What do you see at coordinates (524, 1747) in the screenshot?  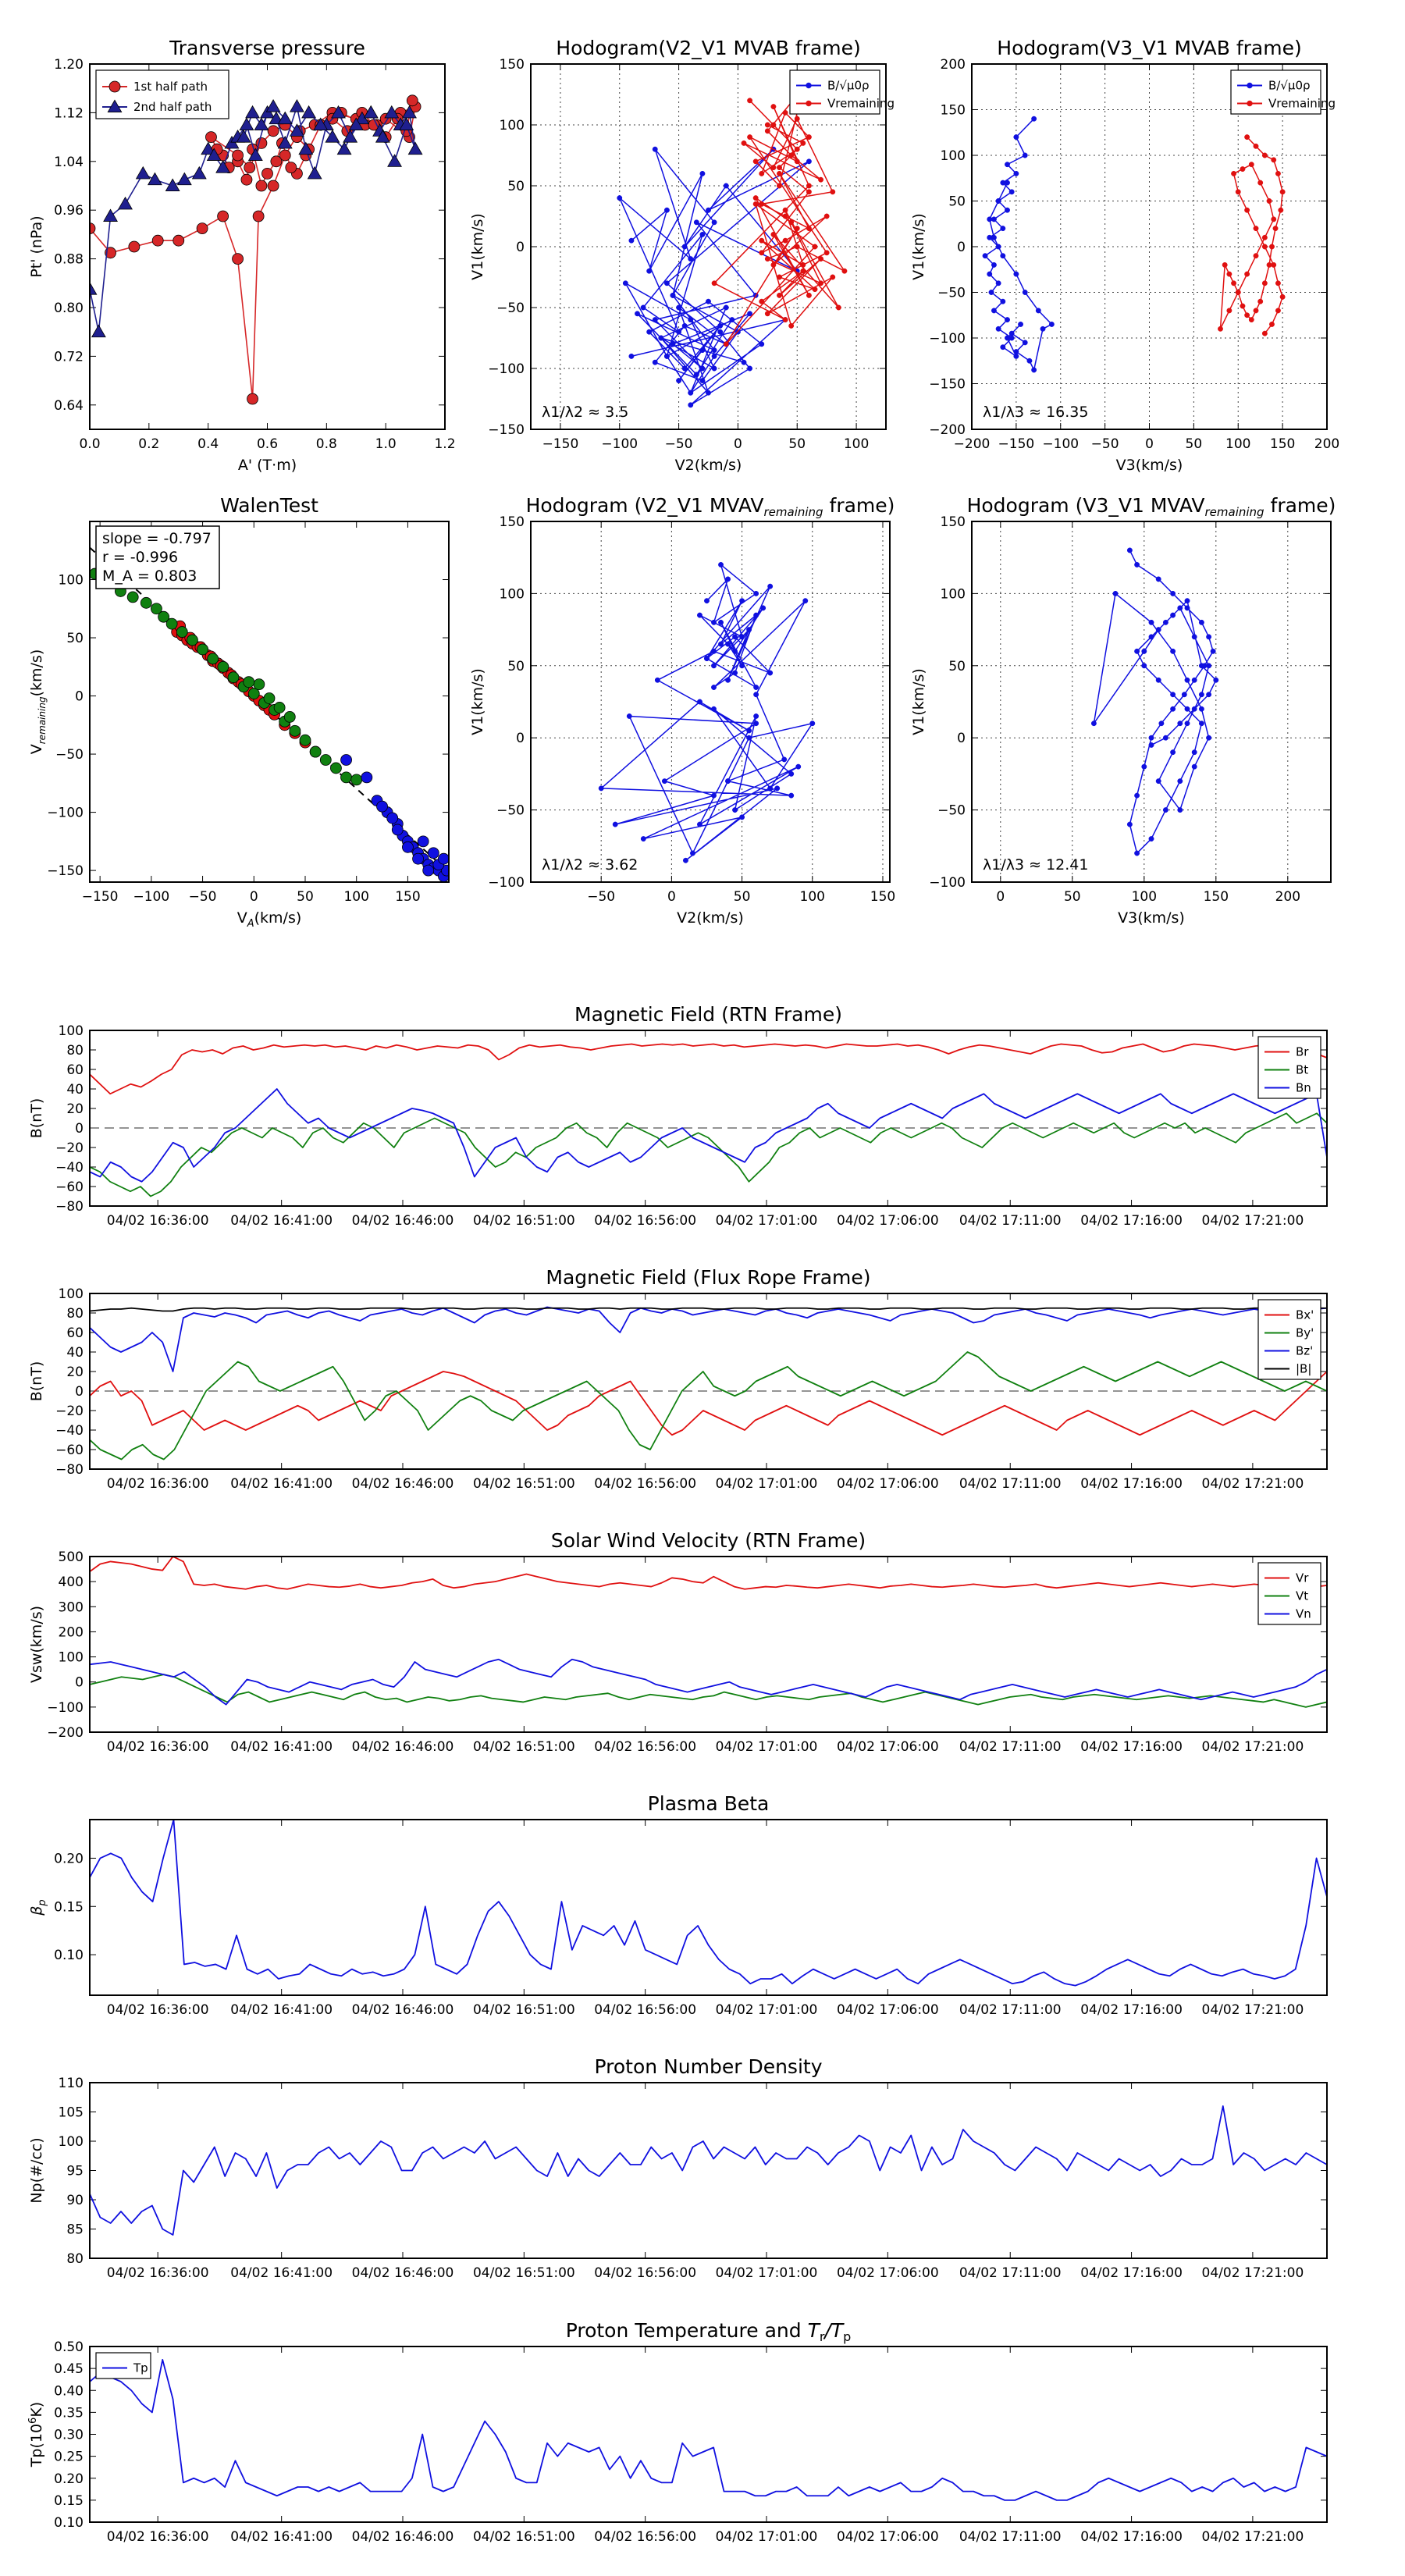 I see `x-tick-label: 04/02 16:51:00` at bounding box center [524, 1747].